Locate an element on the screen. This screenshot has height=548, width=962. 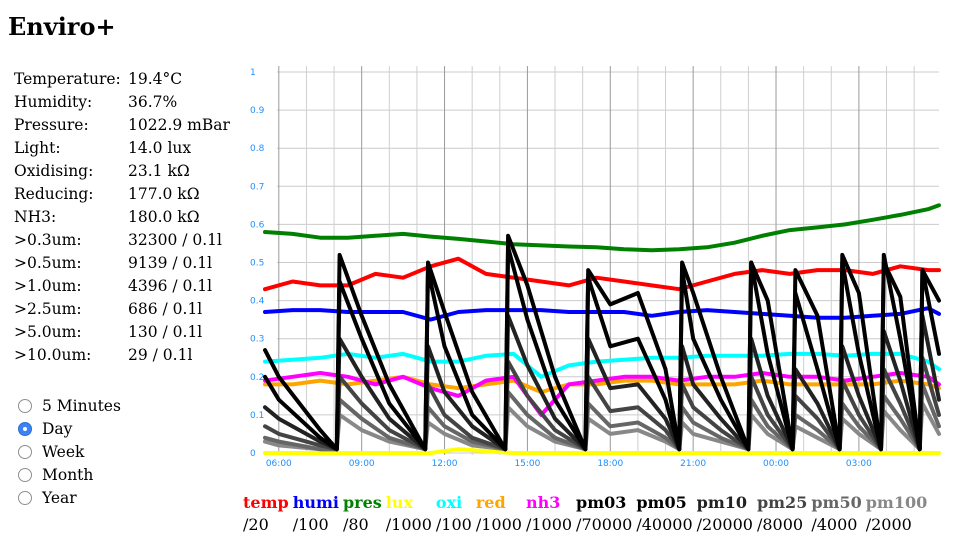
legend-item-pm50: pm50/4000 is located at coordinates (836, 514).